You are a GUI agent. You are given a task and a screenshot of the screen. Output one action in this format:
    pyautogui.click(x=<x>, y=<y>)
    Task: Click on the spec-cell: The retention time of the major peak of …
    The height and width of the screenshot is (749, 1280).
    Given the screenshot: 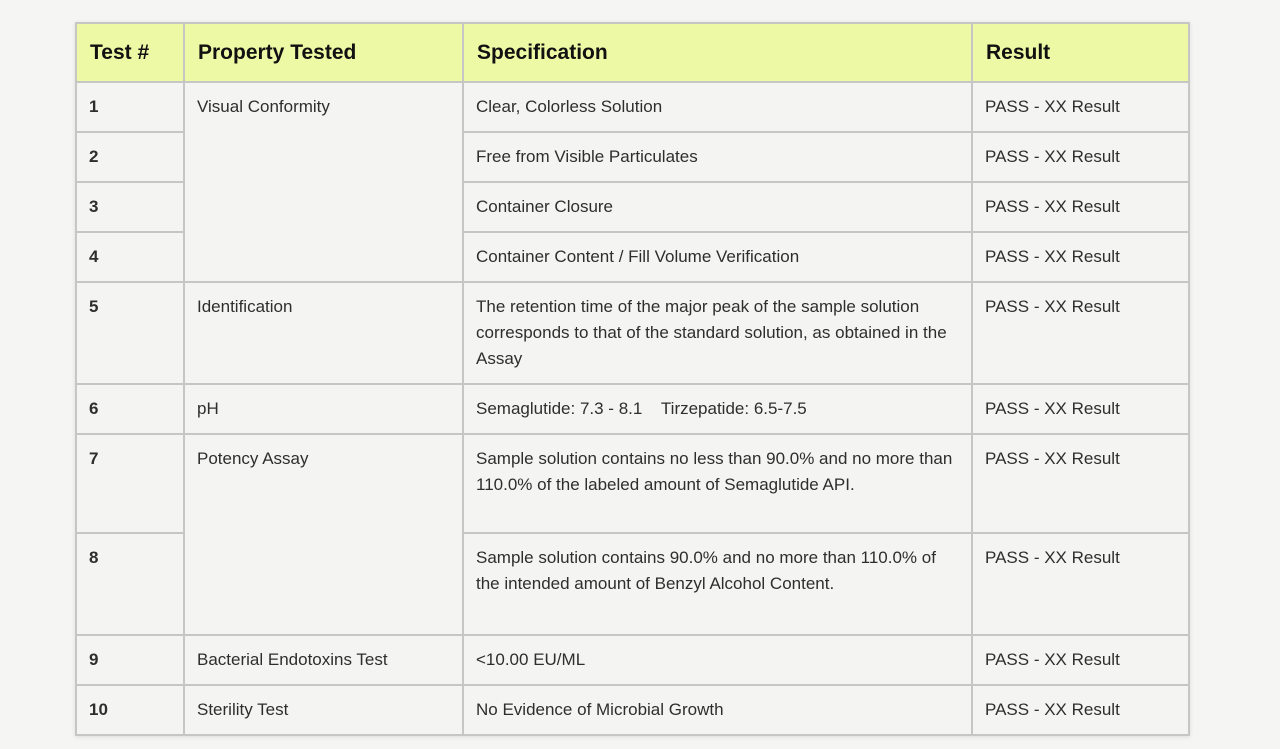 What is the action you would take?
    pyautogui.click(x=717, y=333)
    